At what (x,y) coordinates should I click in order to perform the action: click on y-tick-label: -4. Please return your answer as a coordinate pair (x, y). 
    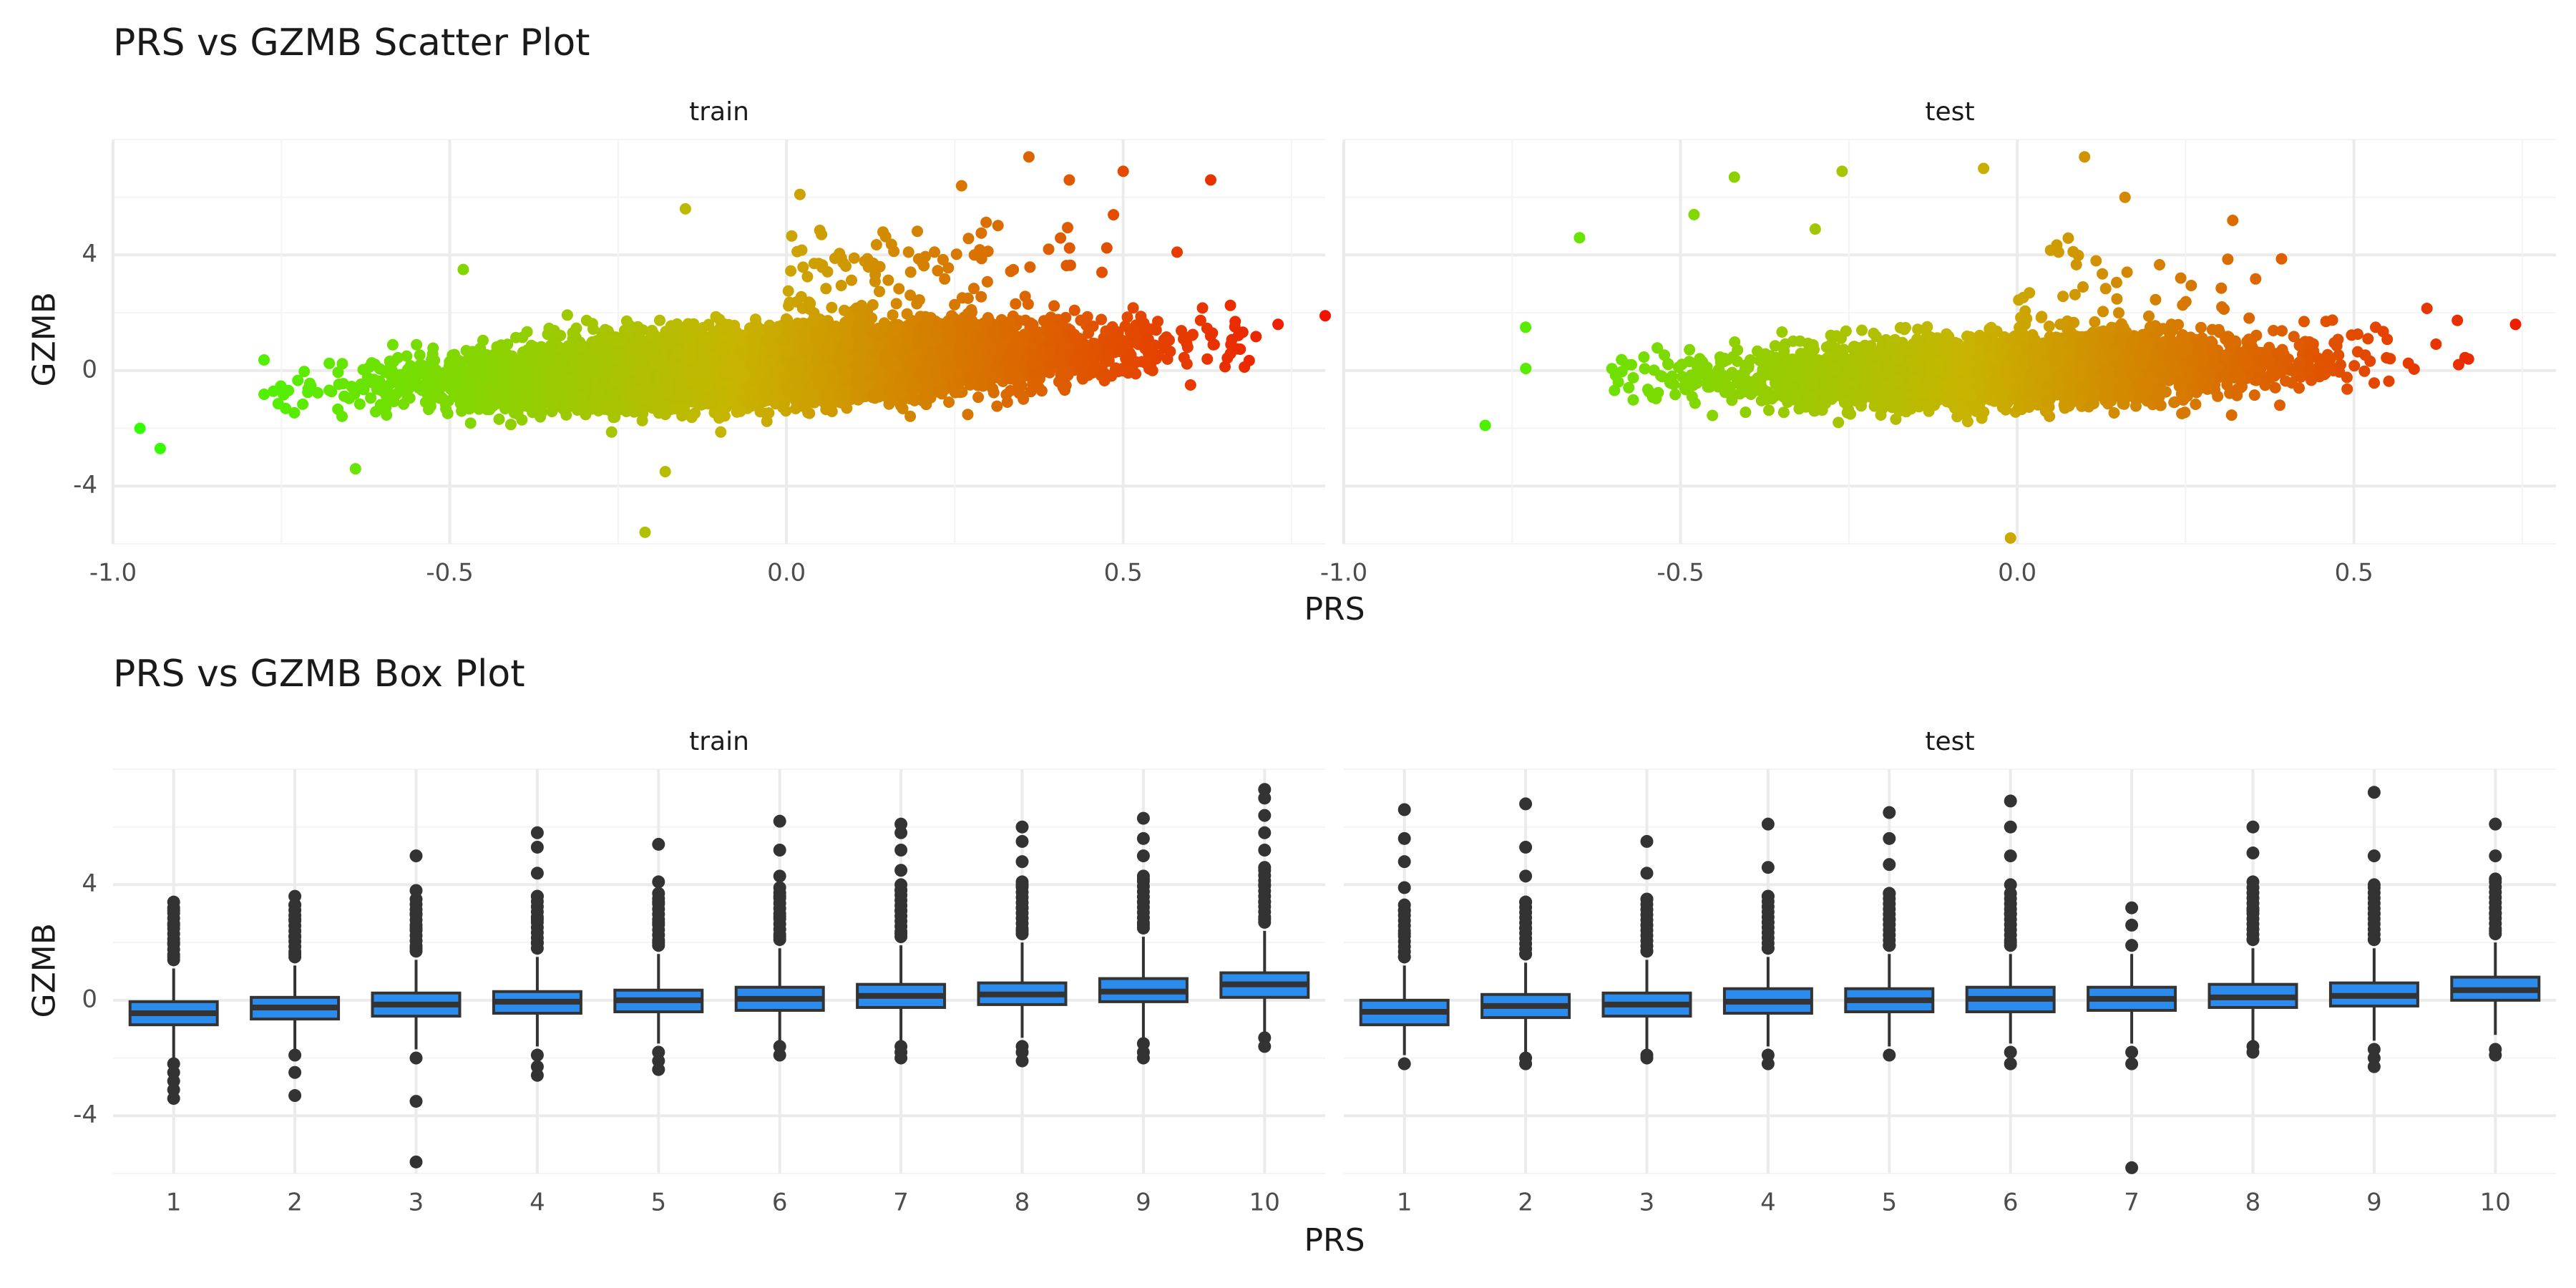
    Looking at the image, I should click on (85, 485).